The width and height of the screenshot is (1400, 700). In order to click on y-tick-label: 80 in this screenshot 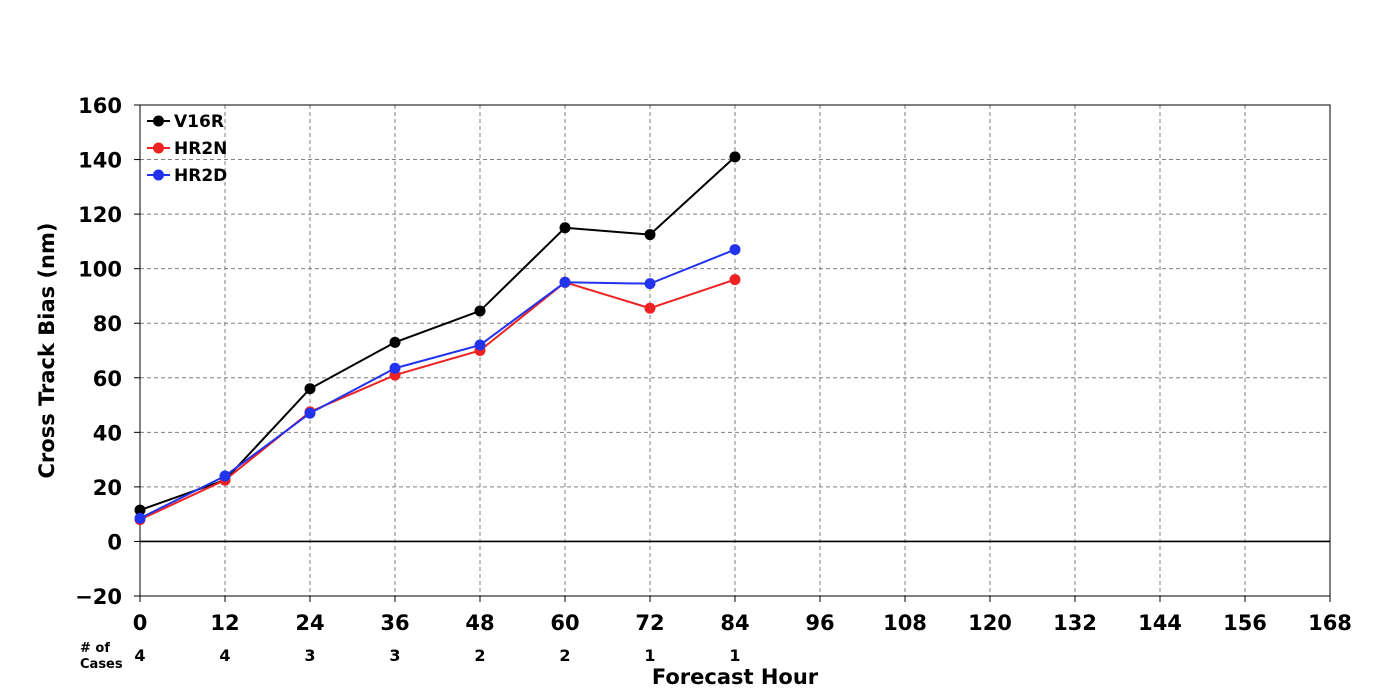, I will do `click(107, 324)`.